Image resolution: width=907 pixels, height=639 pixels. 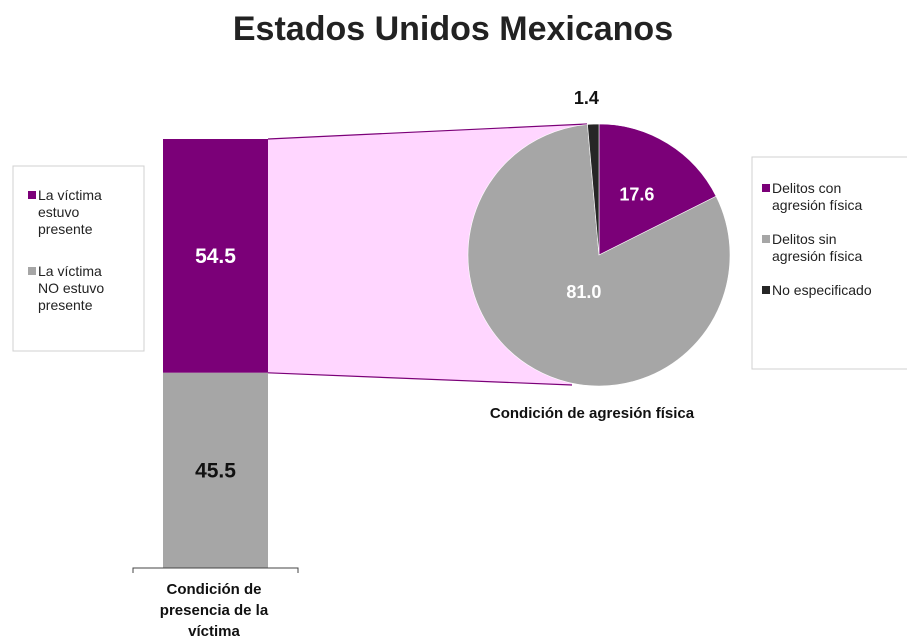 What do you see at coordinates (70, 271) in the screenshot?
I see `bar-legend-text-1-0: La víctima` at bounding box center [70, 271].